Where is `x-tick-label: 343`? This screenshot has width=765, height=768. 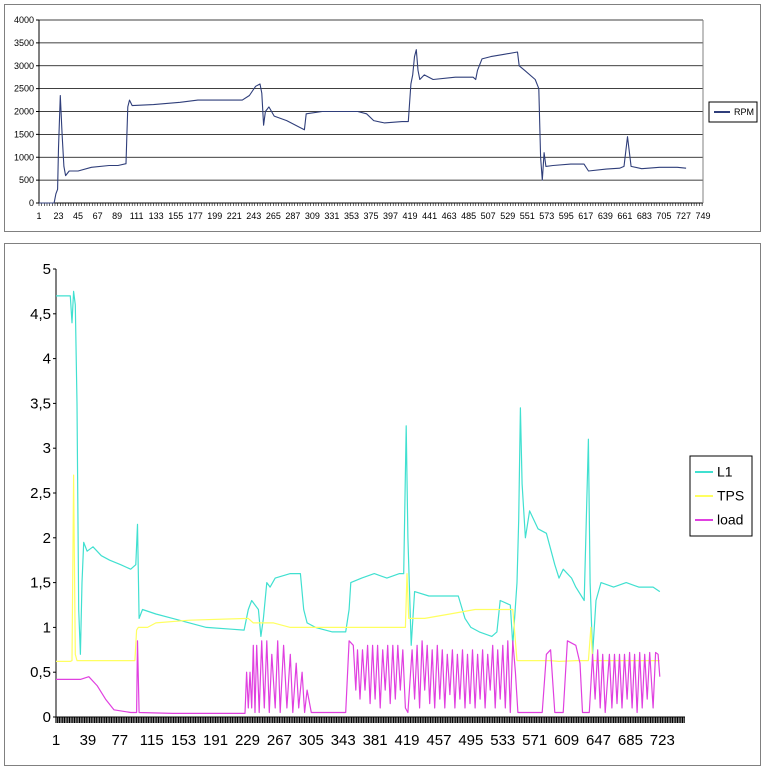
x-tick-label: 343 is located at coordinates (343, 740).